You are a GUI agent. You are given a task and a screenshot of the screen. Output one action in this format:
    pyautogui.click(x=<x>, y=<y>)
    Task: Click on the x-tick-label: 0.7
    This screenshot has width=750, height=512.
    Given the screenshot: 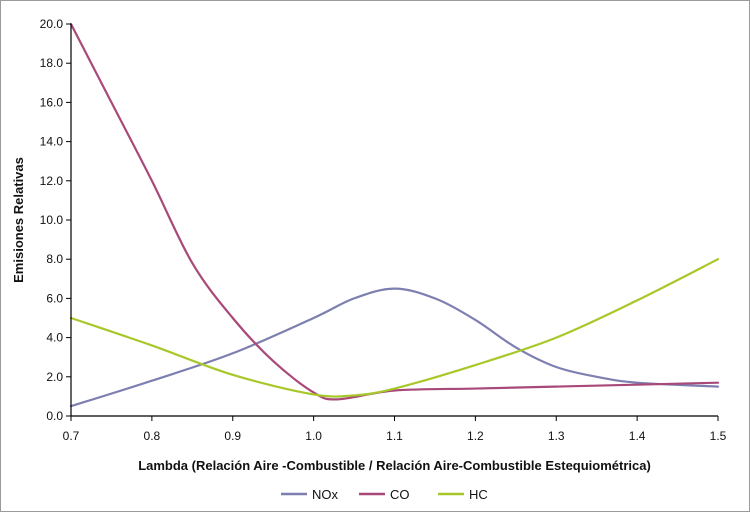 What is the action you would take?
    pyautogui.click(x=71, y=436)
    